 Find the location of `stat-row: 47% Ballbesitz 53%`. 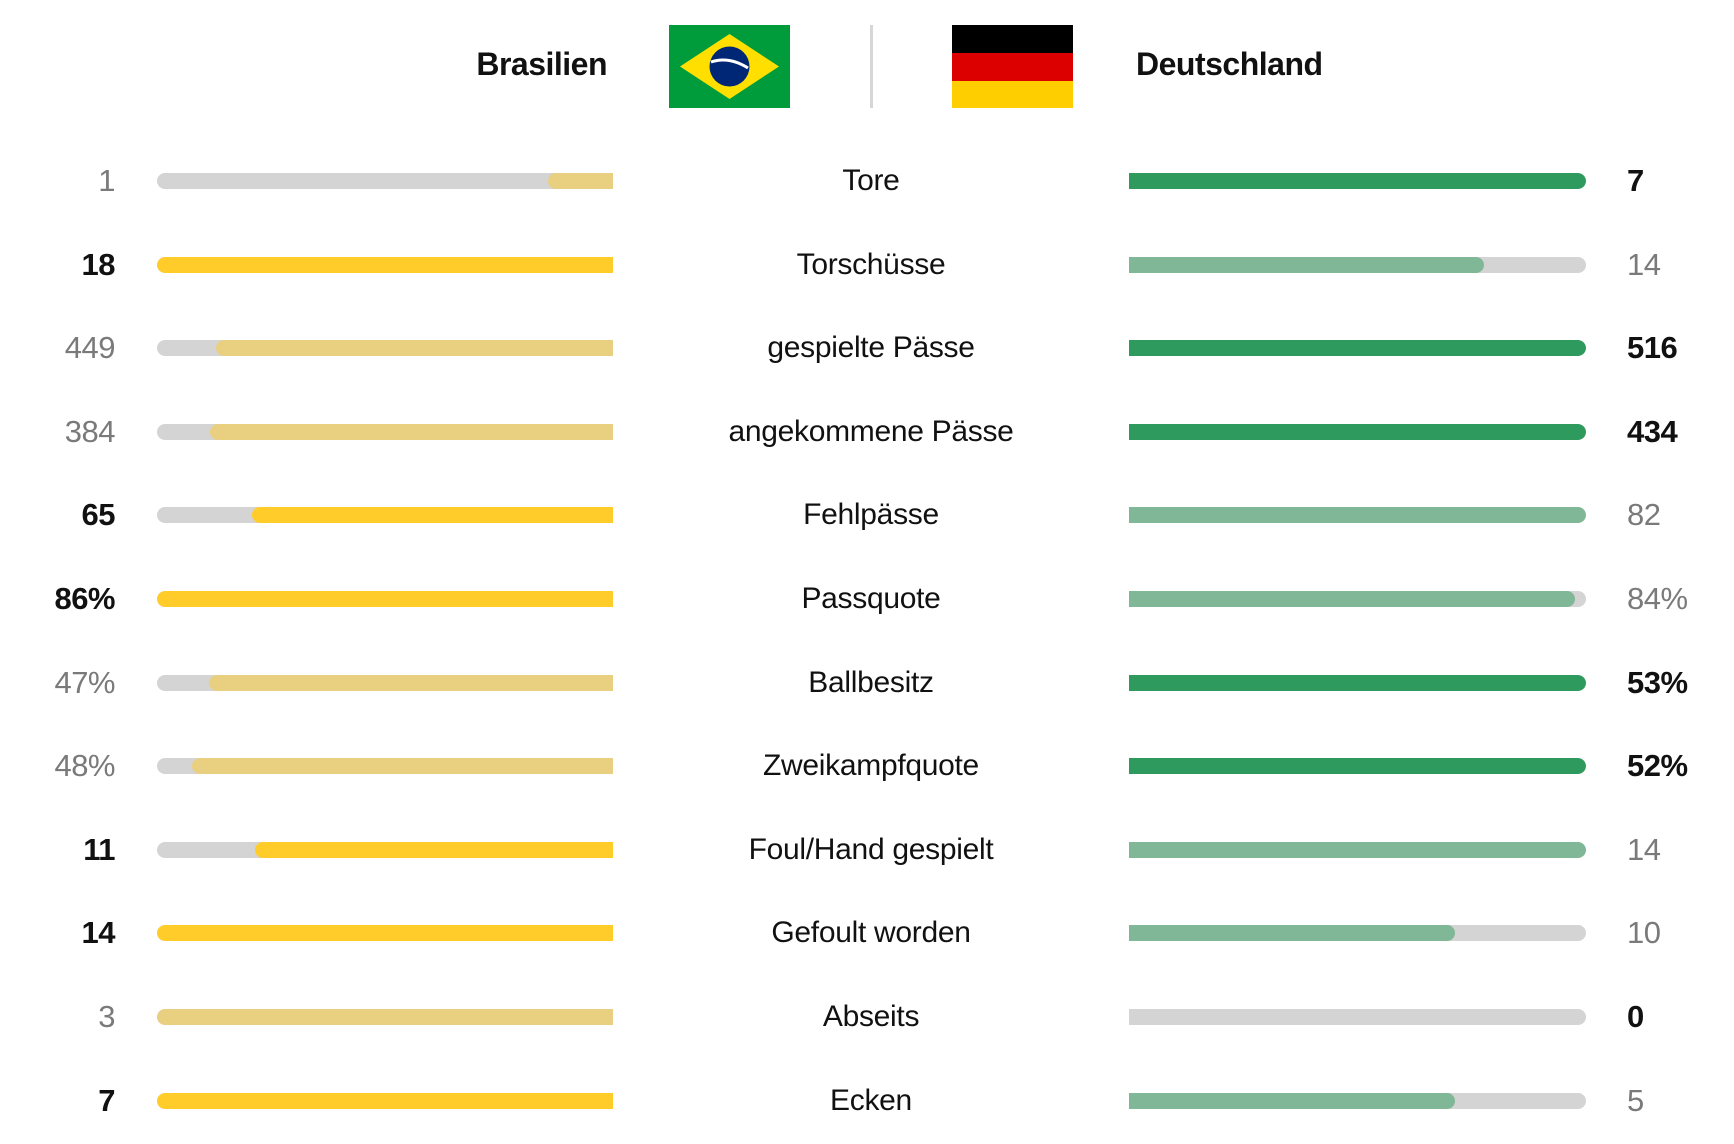

stat-row: 47% Ballbesitz 53% is located at coordinates (867, 683).